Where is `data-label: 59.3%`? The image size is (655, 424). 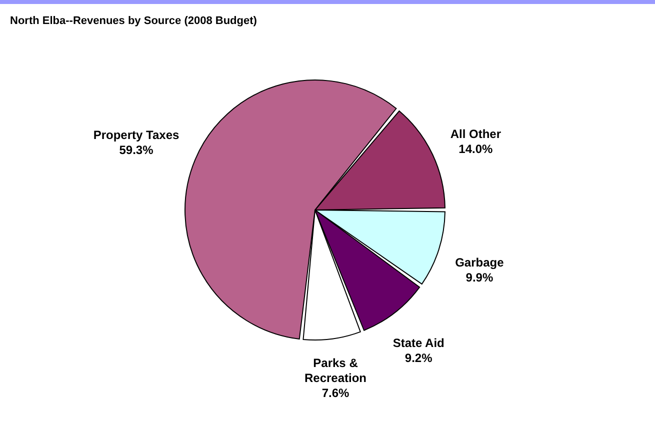
data-label: 59.3% is located at coordinates (136, 149).